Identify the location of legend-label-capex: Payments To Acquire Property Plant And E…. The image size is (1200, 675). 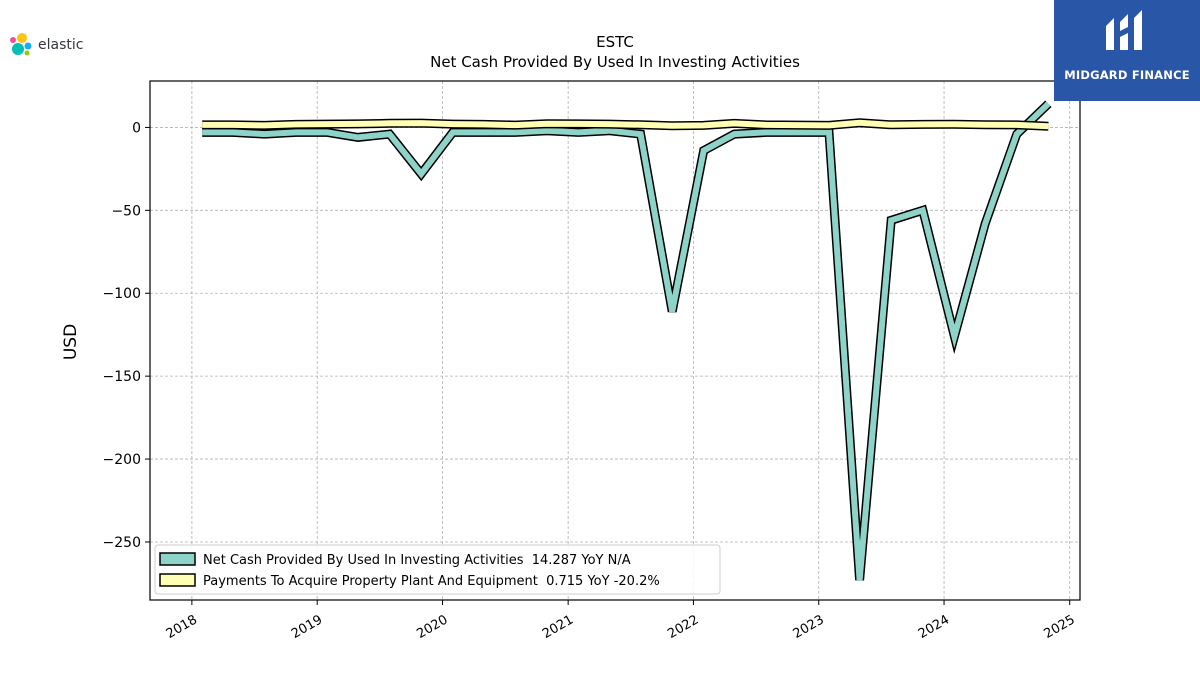
(431, 581).